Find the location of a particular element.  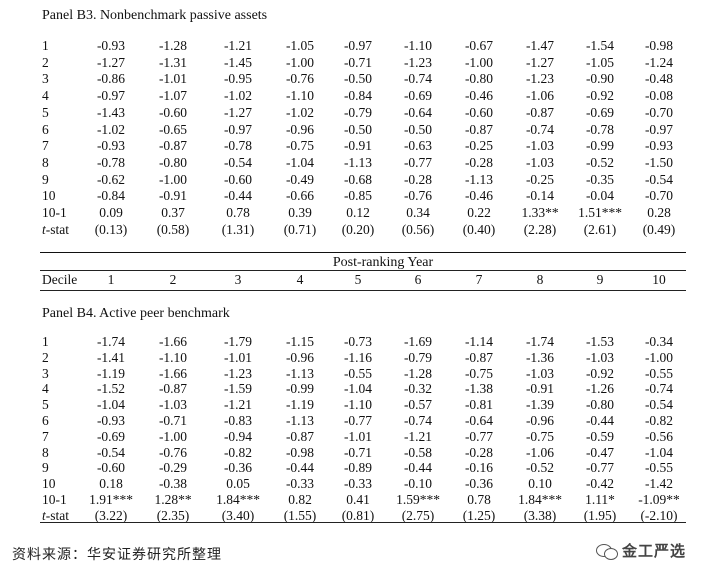

table-cell: -0.25 is located at coordinates (540, 179).